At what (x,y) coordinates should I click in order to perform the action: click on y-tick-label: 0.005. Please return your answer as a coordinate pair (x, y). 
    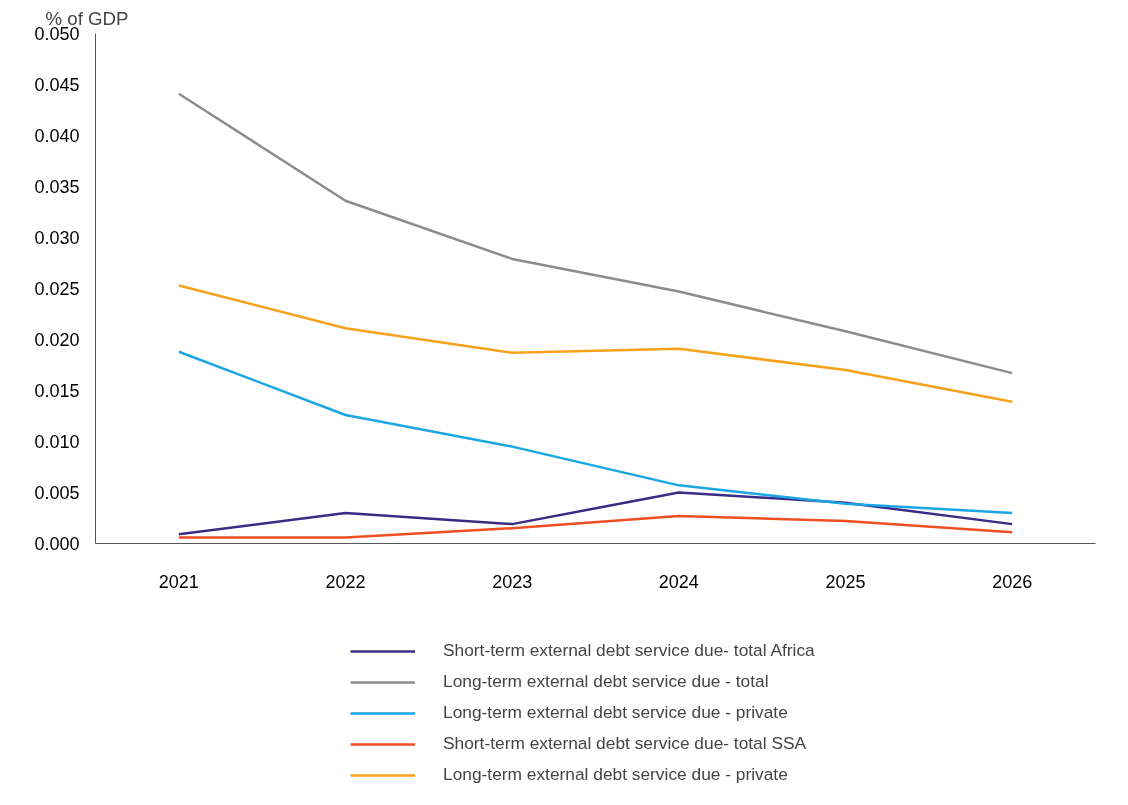
    Looking at the image, I should click on (57, 493).